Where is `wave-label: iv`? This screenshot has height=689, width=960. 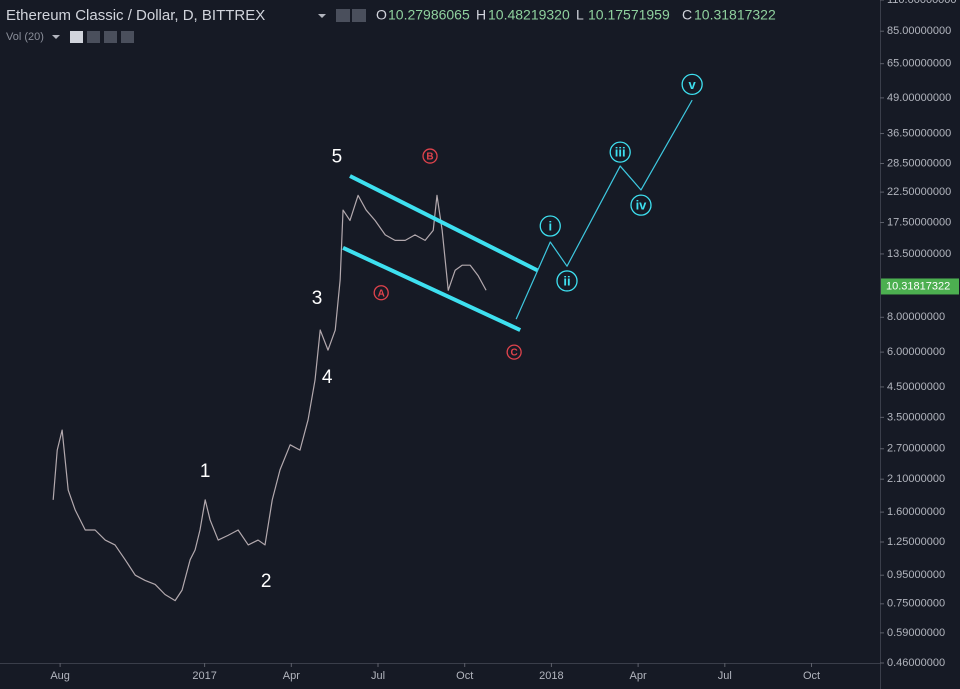 wave-label: iv is located at coordinates (642, 205).